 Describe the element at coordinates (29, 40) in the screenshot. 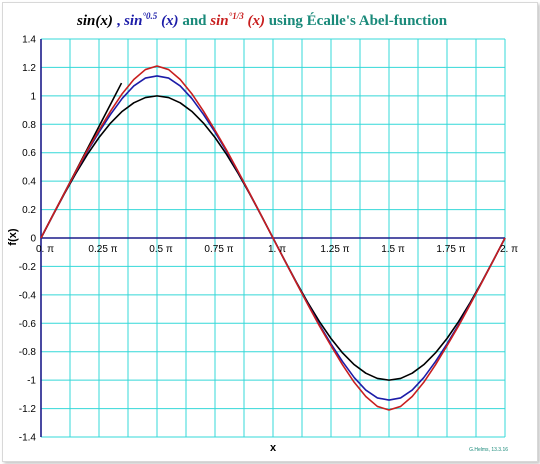

I see `y-tick-label: 1.4` at that location.